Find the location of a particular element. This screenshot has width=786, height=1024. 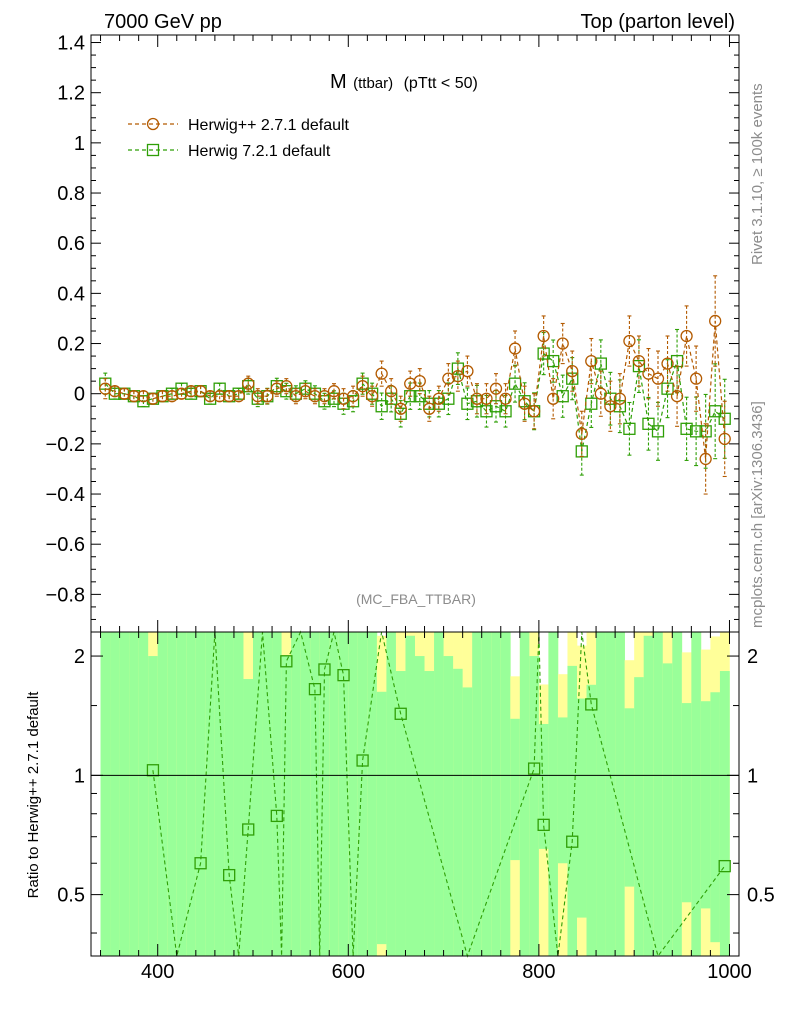

ratio-ytick-label-left: 2 is located at coordinates (79, 657).